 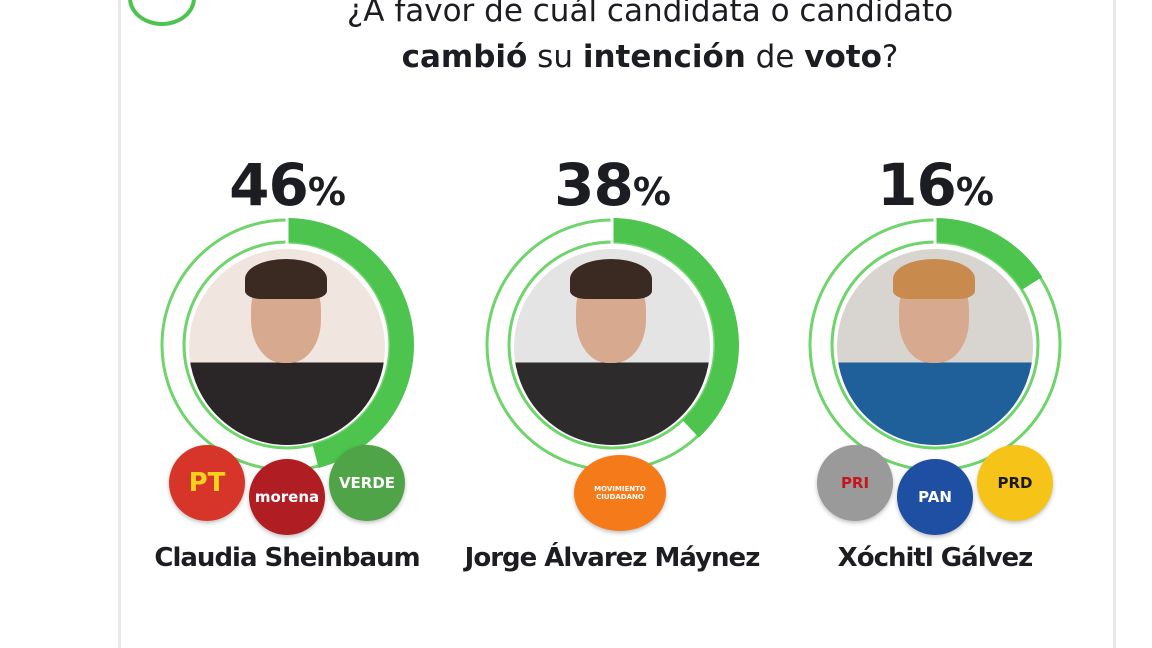 What do you see at coordinates (935, 497) in the screenshot?
I see `party-logo-pan: PAN` at bounding box center [935, 497].